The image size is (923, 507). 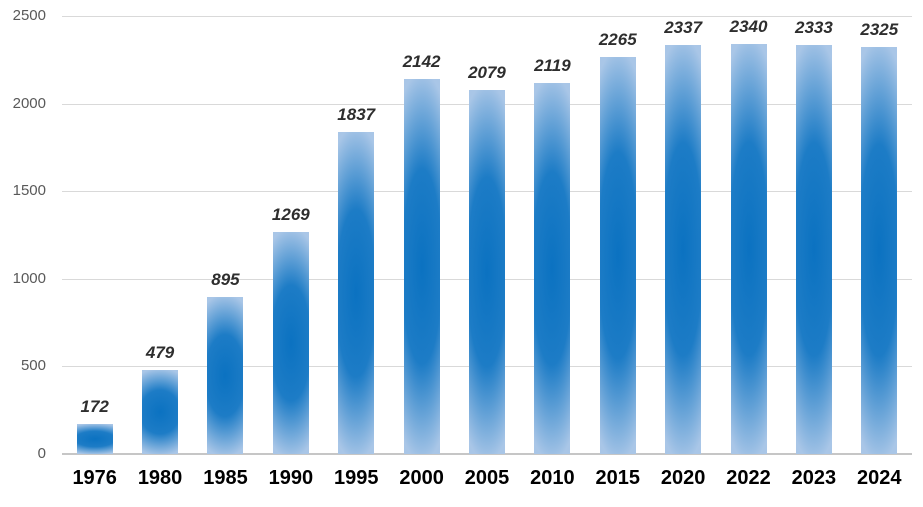 I want to click on bar-value-label: 895, so click(x=225, y=280).